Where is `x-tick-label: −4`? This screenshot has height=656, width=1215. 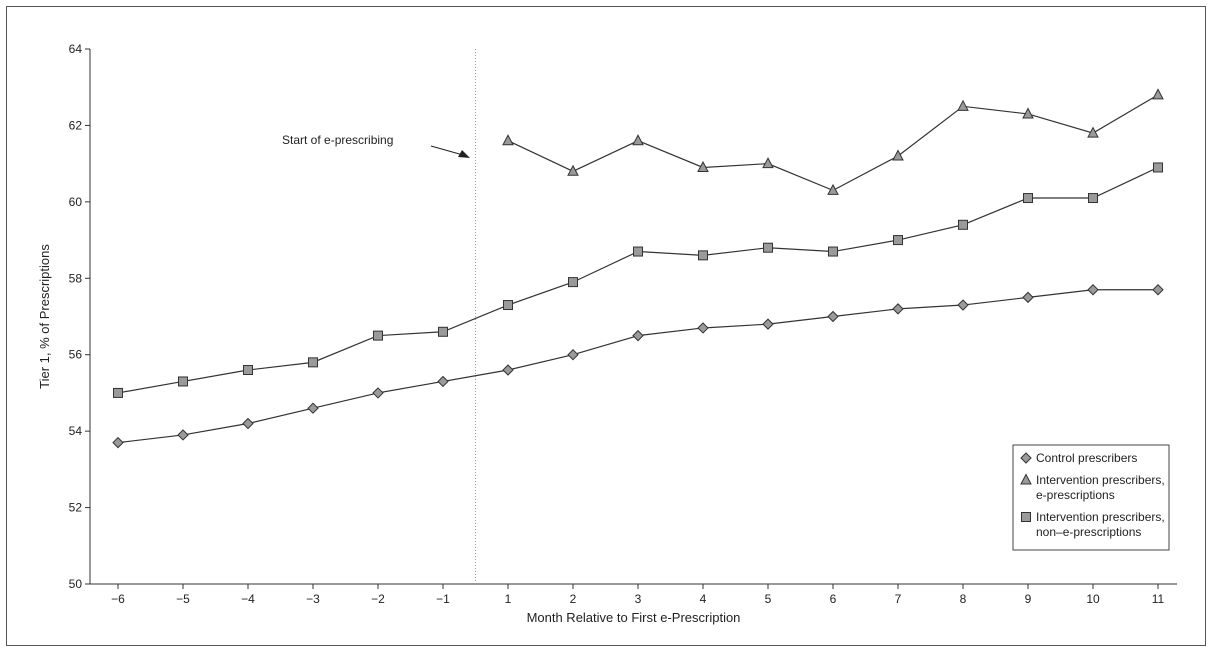
x-tick-label: −4 is located at coordinates (248, 599).